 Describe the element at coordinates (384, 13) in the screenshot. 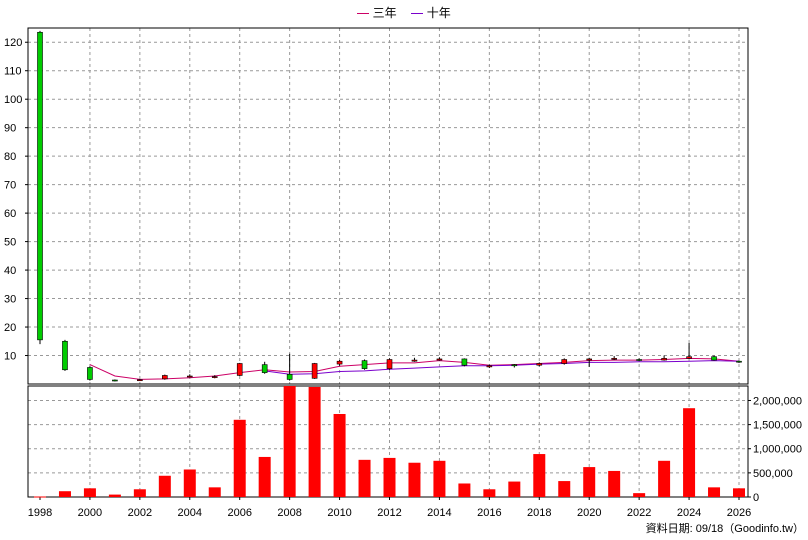

I see `legend-label-three-year: 三年` at that location.